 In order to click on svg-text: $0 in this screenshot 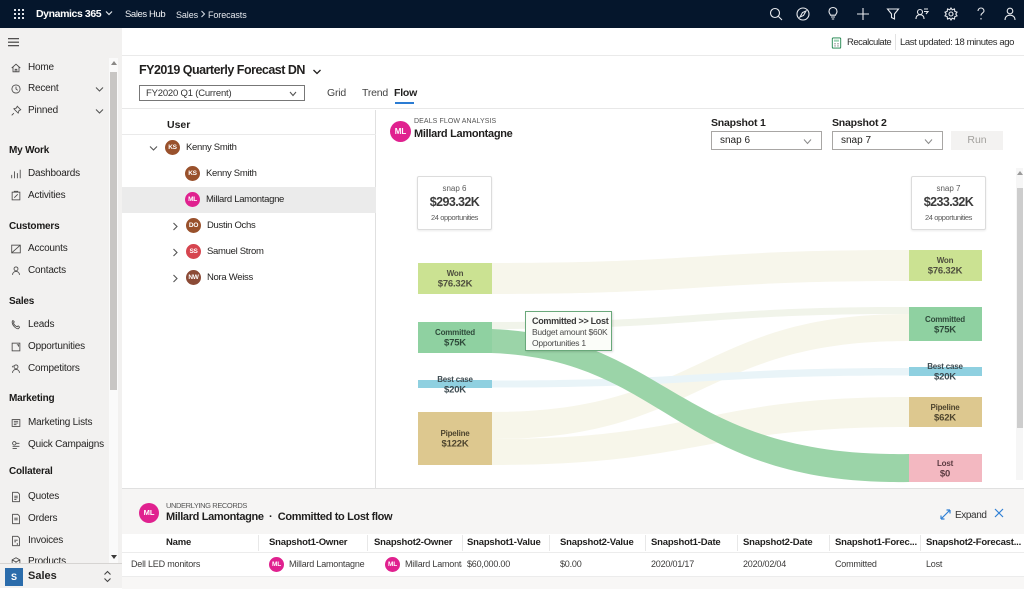, I will do `click(945, 474)`.